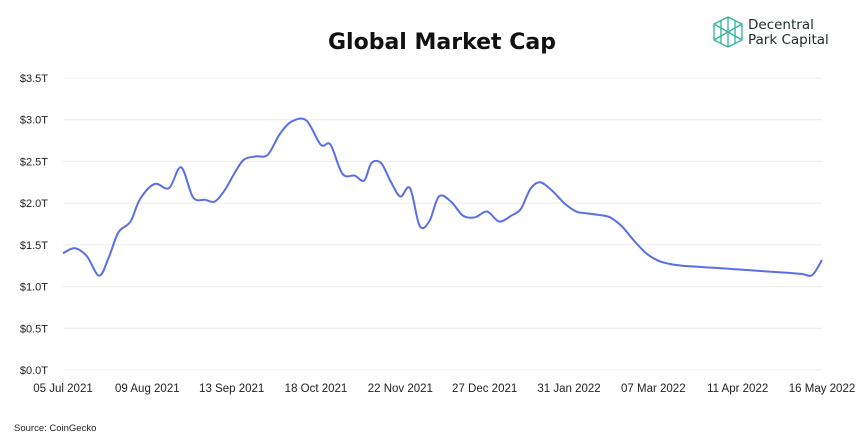 The image size is (858, 446). What do you see at coordinates (34, 288) in the screenshot?
I see `y-tick-label: $1.0T` at bounding box center [34, 288].